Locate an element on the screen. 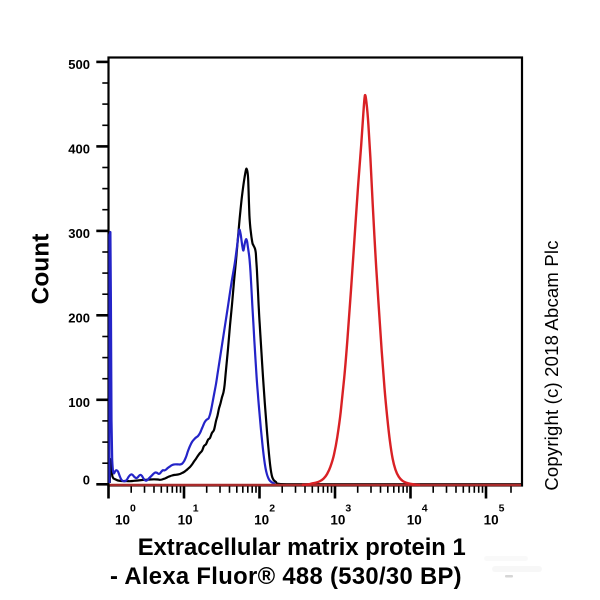  svg-text: Count is located at coordinates (41, 269).